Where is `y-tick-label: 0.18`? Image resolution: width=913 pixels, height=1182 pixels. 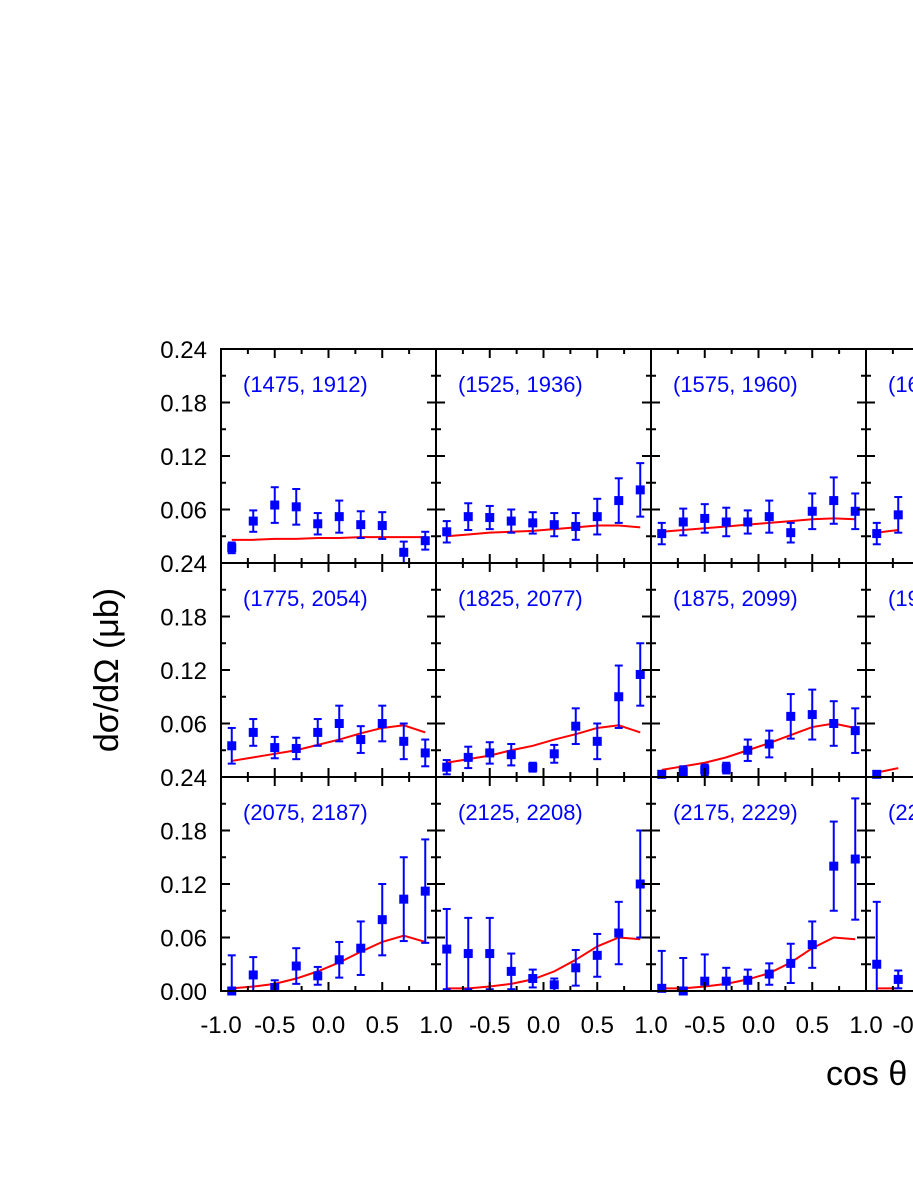
y-tick-label: 0.18 is located at coordinates (183, 404).